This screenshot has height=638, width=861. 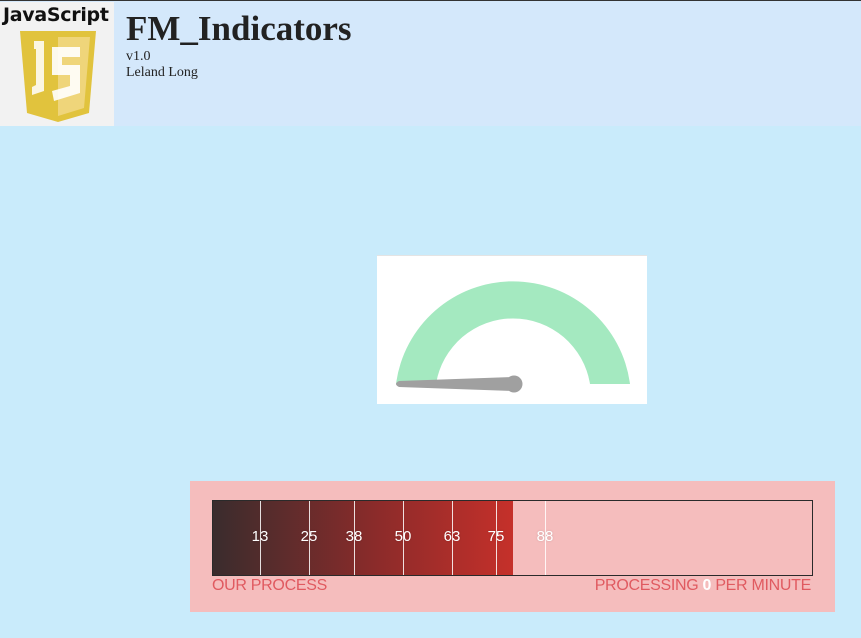 I want to click on rate-suffix: PER MINUTE, so click(x=763, y=585).